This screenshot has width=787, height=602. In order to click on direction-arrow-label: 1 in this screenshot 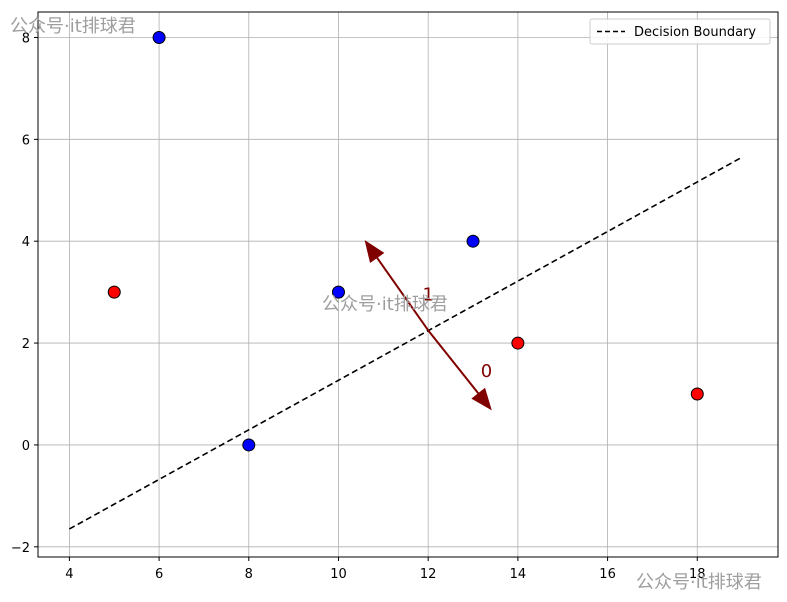, I will do `click(427, 295)`.